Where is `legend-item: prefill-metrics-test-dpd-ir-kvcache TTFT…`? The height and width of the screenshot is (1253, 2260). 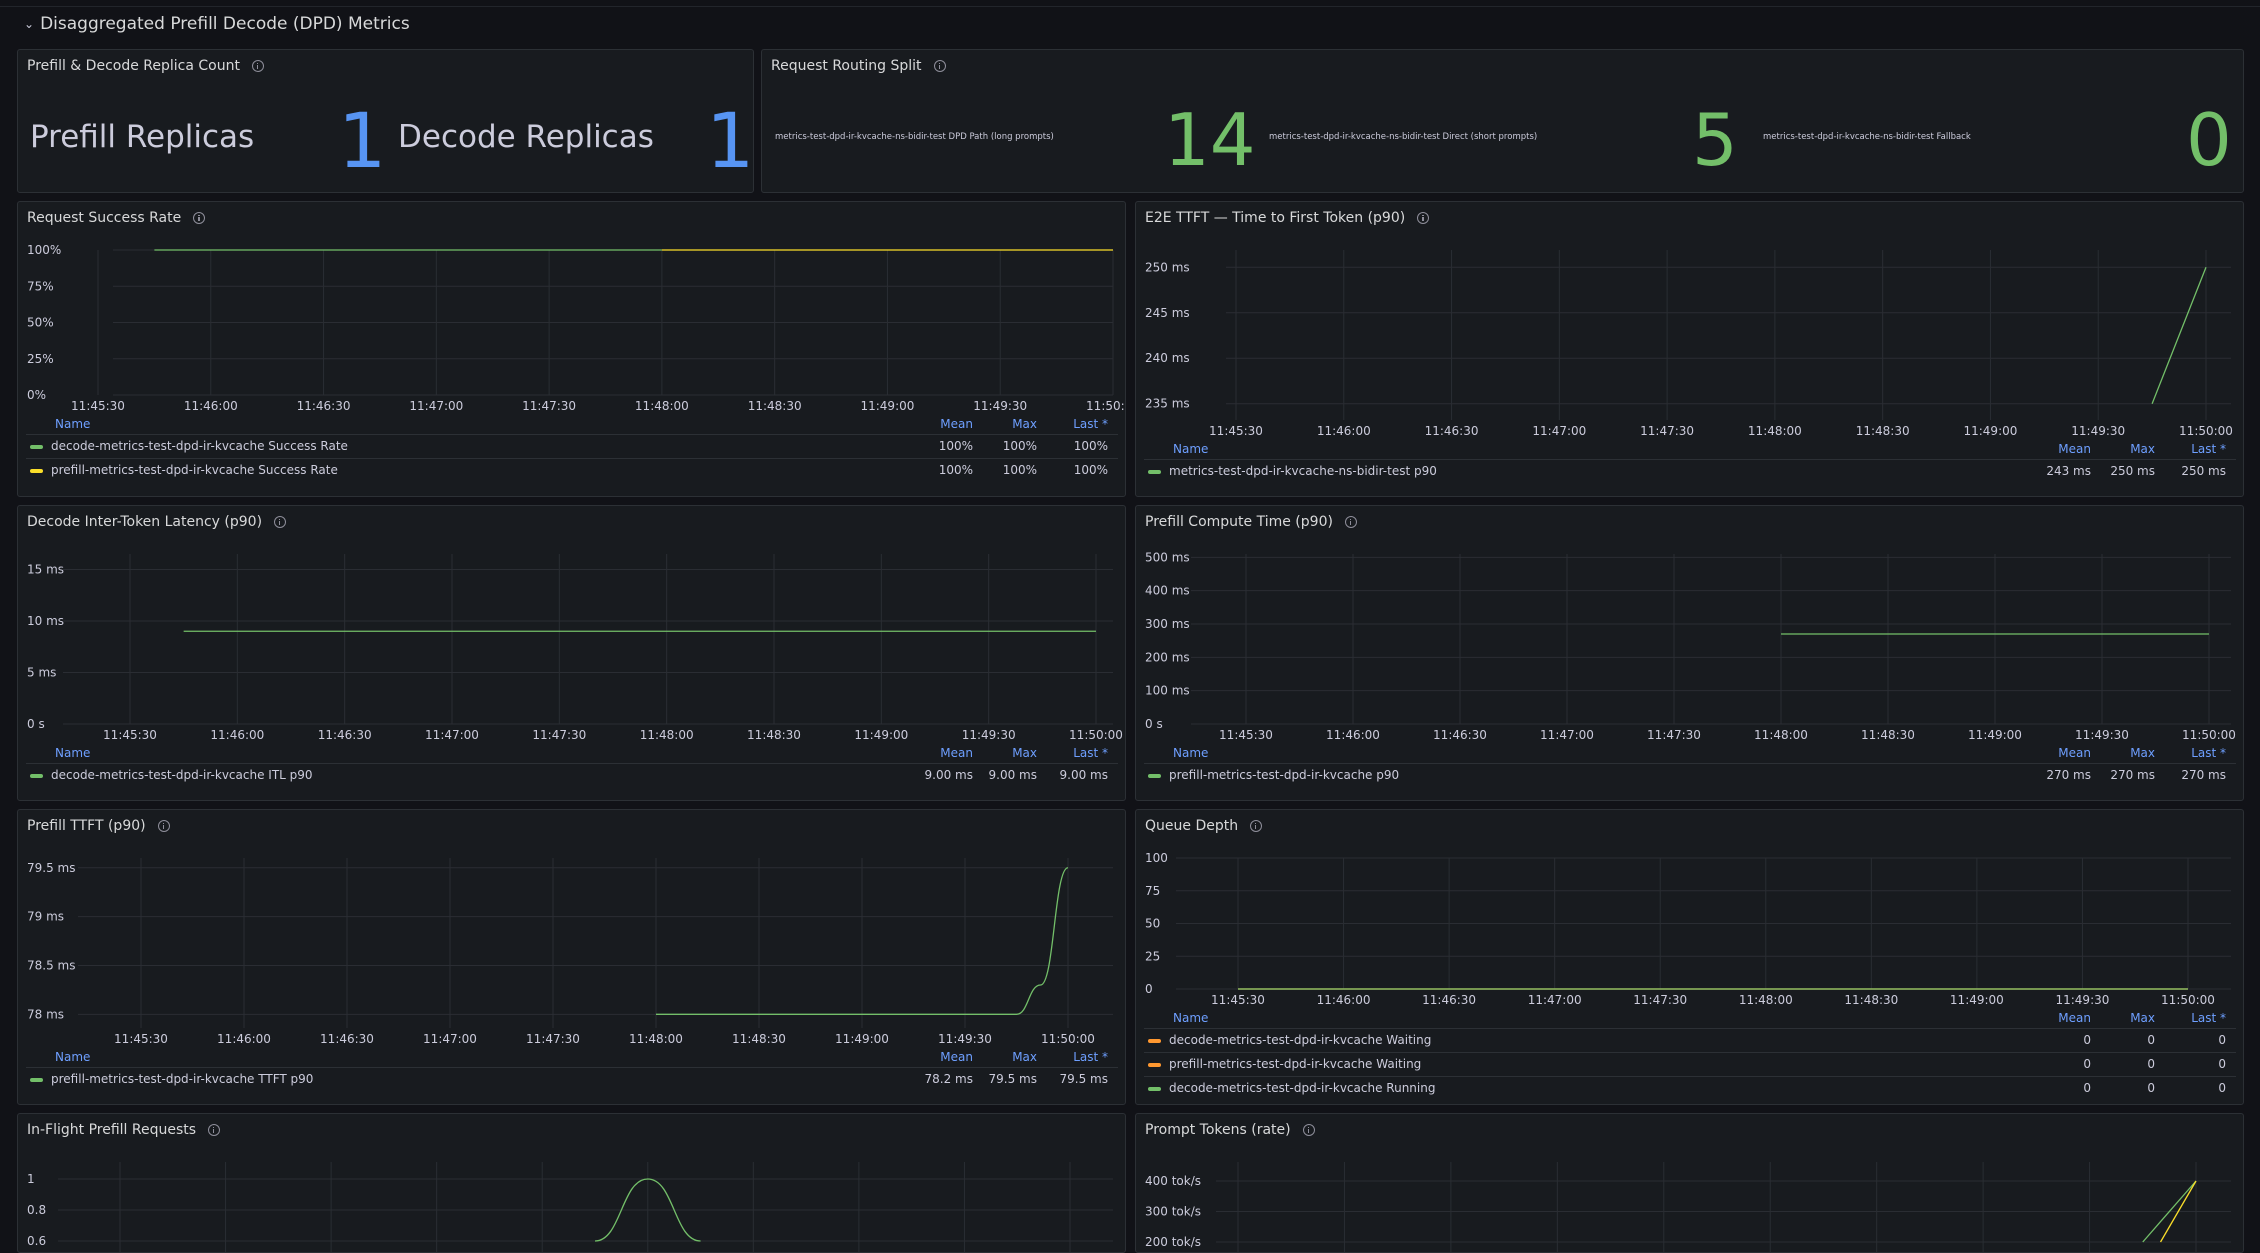
legend-item: prefill-metrics-test-dpd-ir-kvcache TTFT… is located at coordinates (171, 1079).